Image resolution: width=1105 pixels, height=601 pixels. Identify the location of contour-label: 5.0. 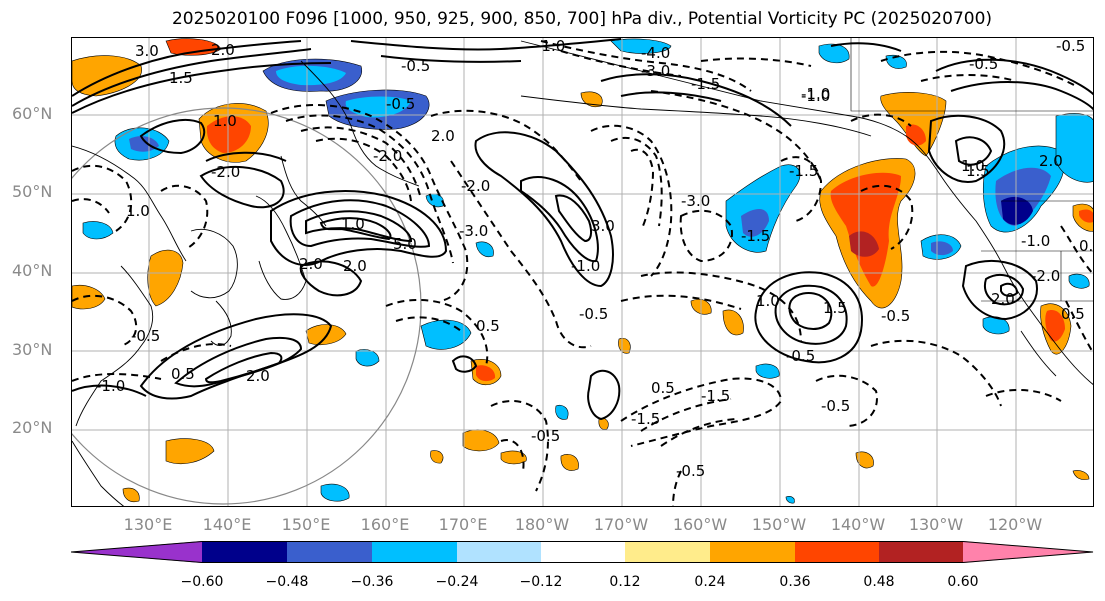
(405, 244).